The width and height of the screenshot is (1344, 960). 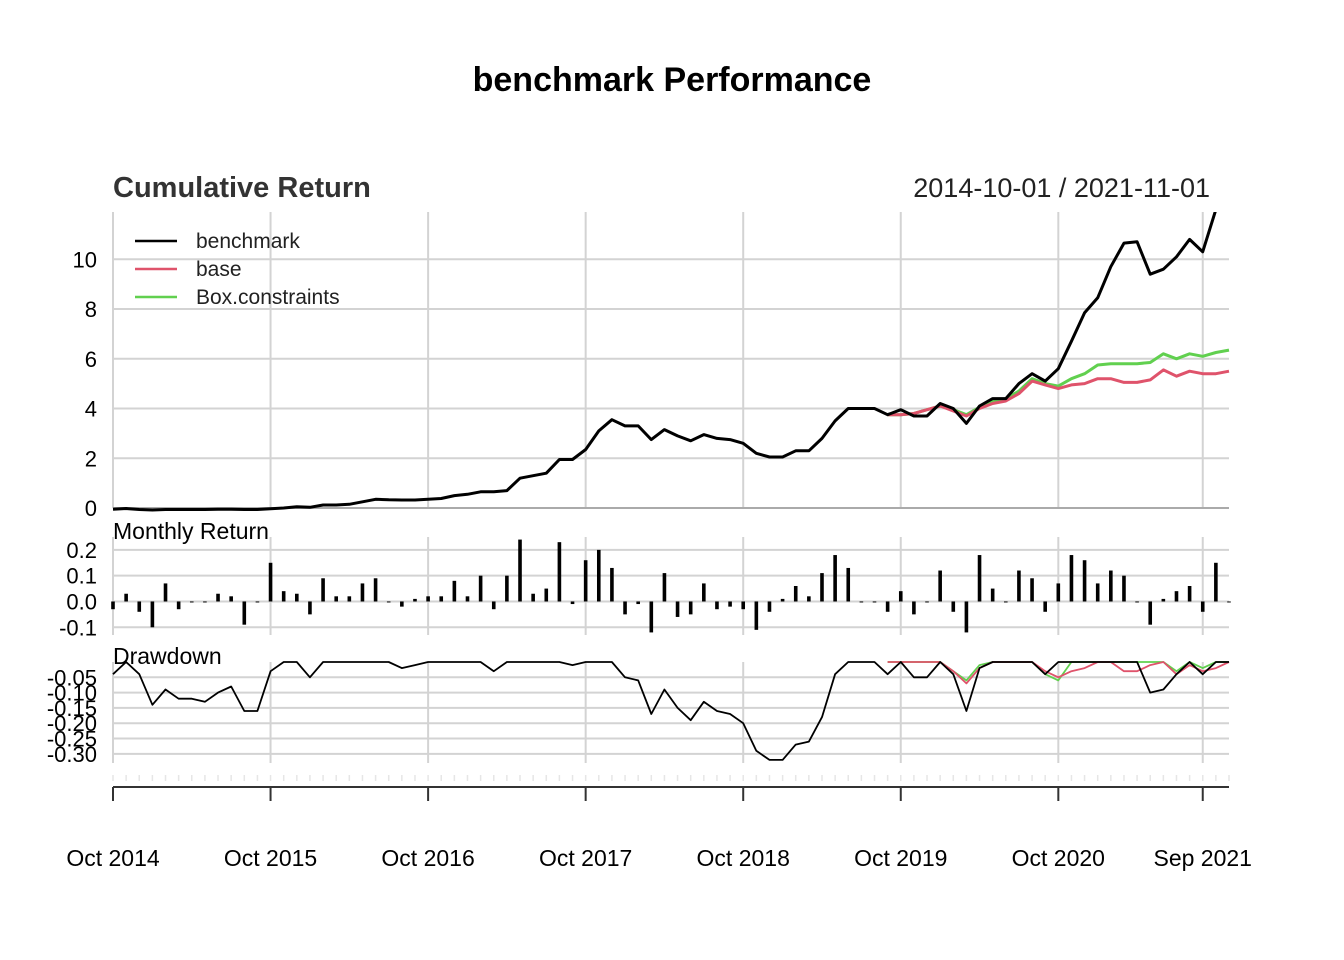 I want to click on drawdown-y-tick-2: -0.15, so click(x=72, y=708).